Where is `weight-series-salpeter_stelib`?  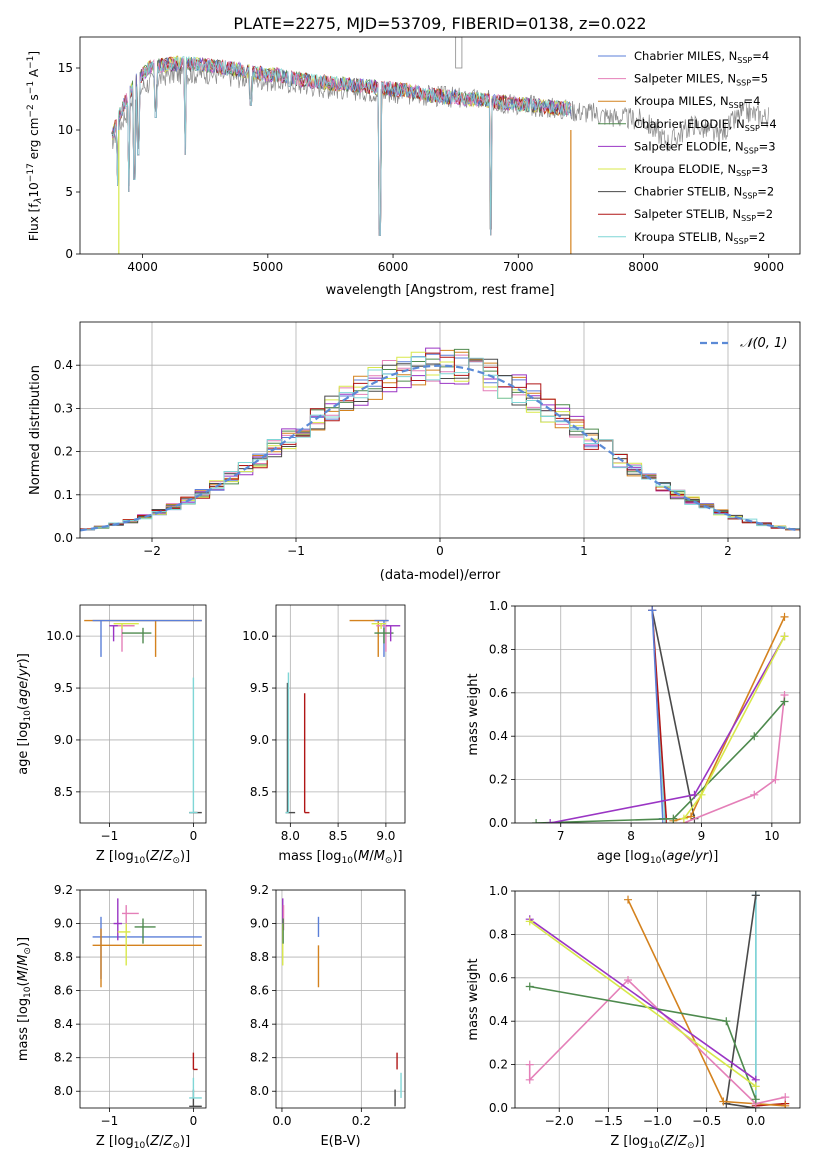 weight-series-salpeter_stelib is located at coordinates (659, 714).